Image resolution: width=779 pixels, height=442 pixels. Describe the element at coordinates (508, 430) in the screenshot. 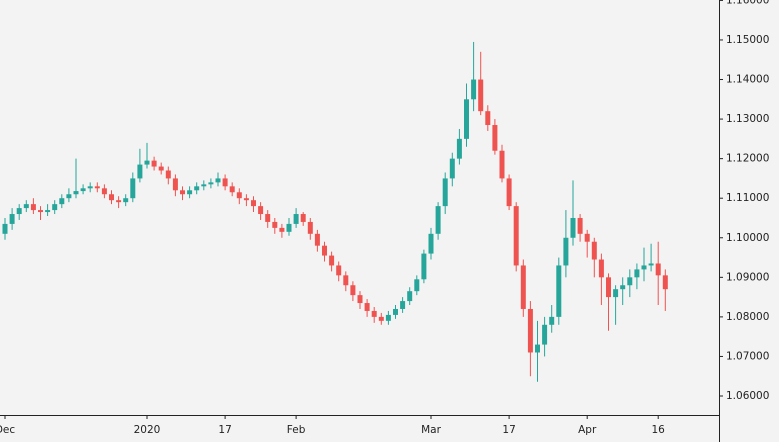

I see `x-tick-label: 17` at that location.